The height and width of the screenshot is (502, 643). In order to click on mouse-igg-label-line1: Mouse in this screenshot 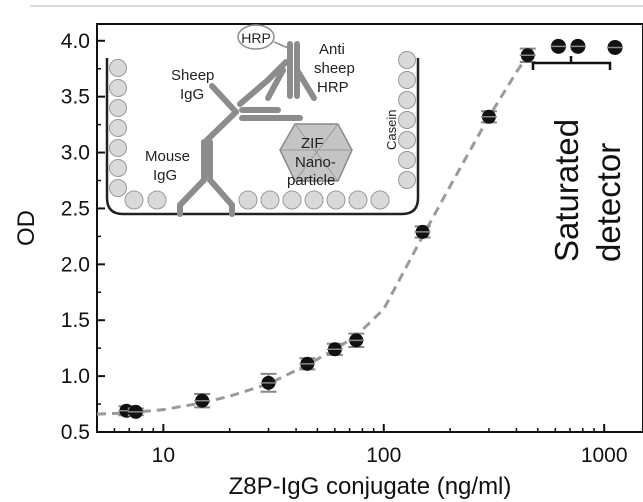, I will do `click(167, 156)`.